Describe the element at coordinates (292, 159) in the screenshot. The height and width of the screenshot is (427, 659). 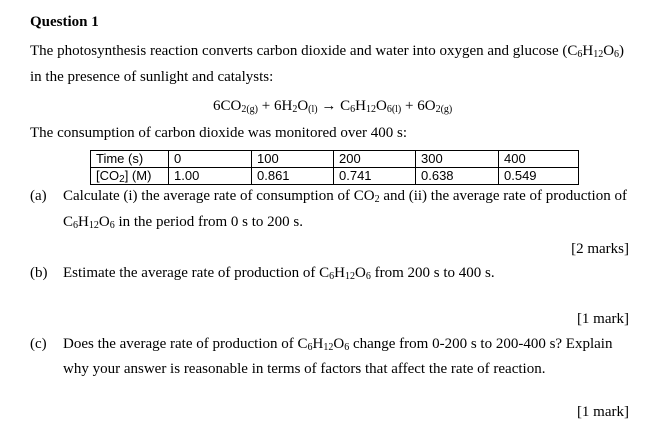
I see `table-cell: 100` at that location.